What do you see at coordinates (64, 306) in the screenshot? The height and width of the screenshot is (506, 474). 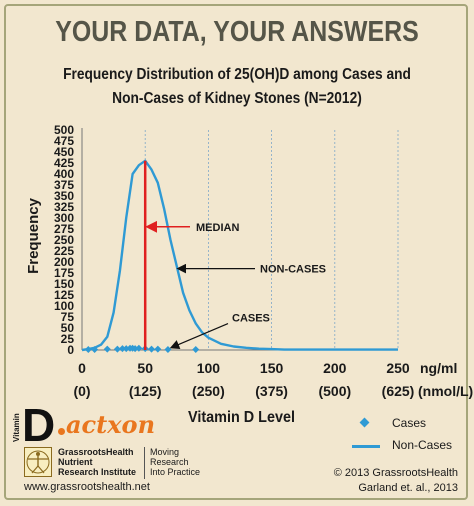 I see `y-tick-label: 100` at bounding box center [64, 306].